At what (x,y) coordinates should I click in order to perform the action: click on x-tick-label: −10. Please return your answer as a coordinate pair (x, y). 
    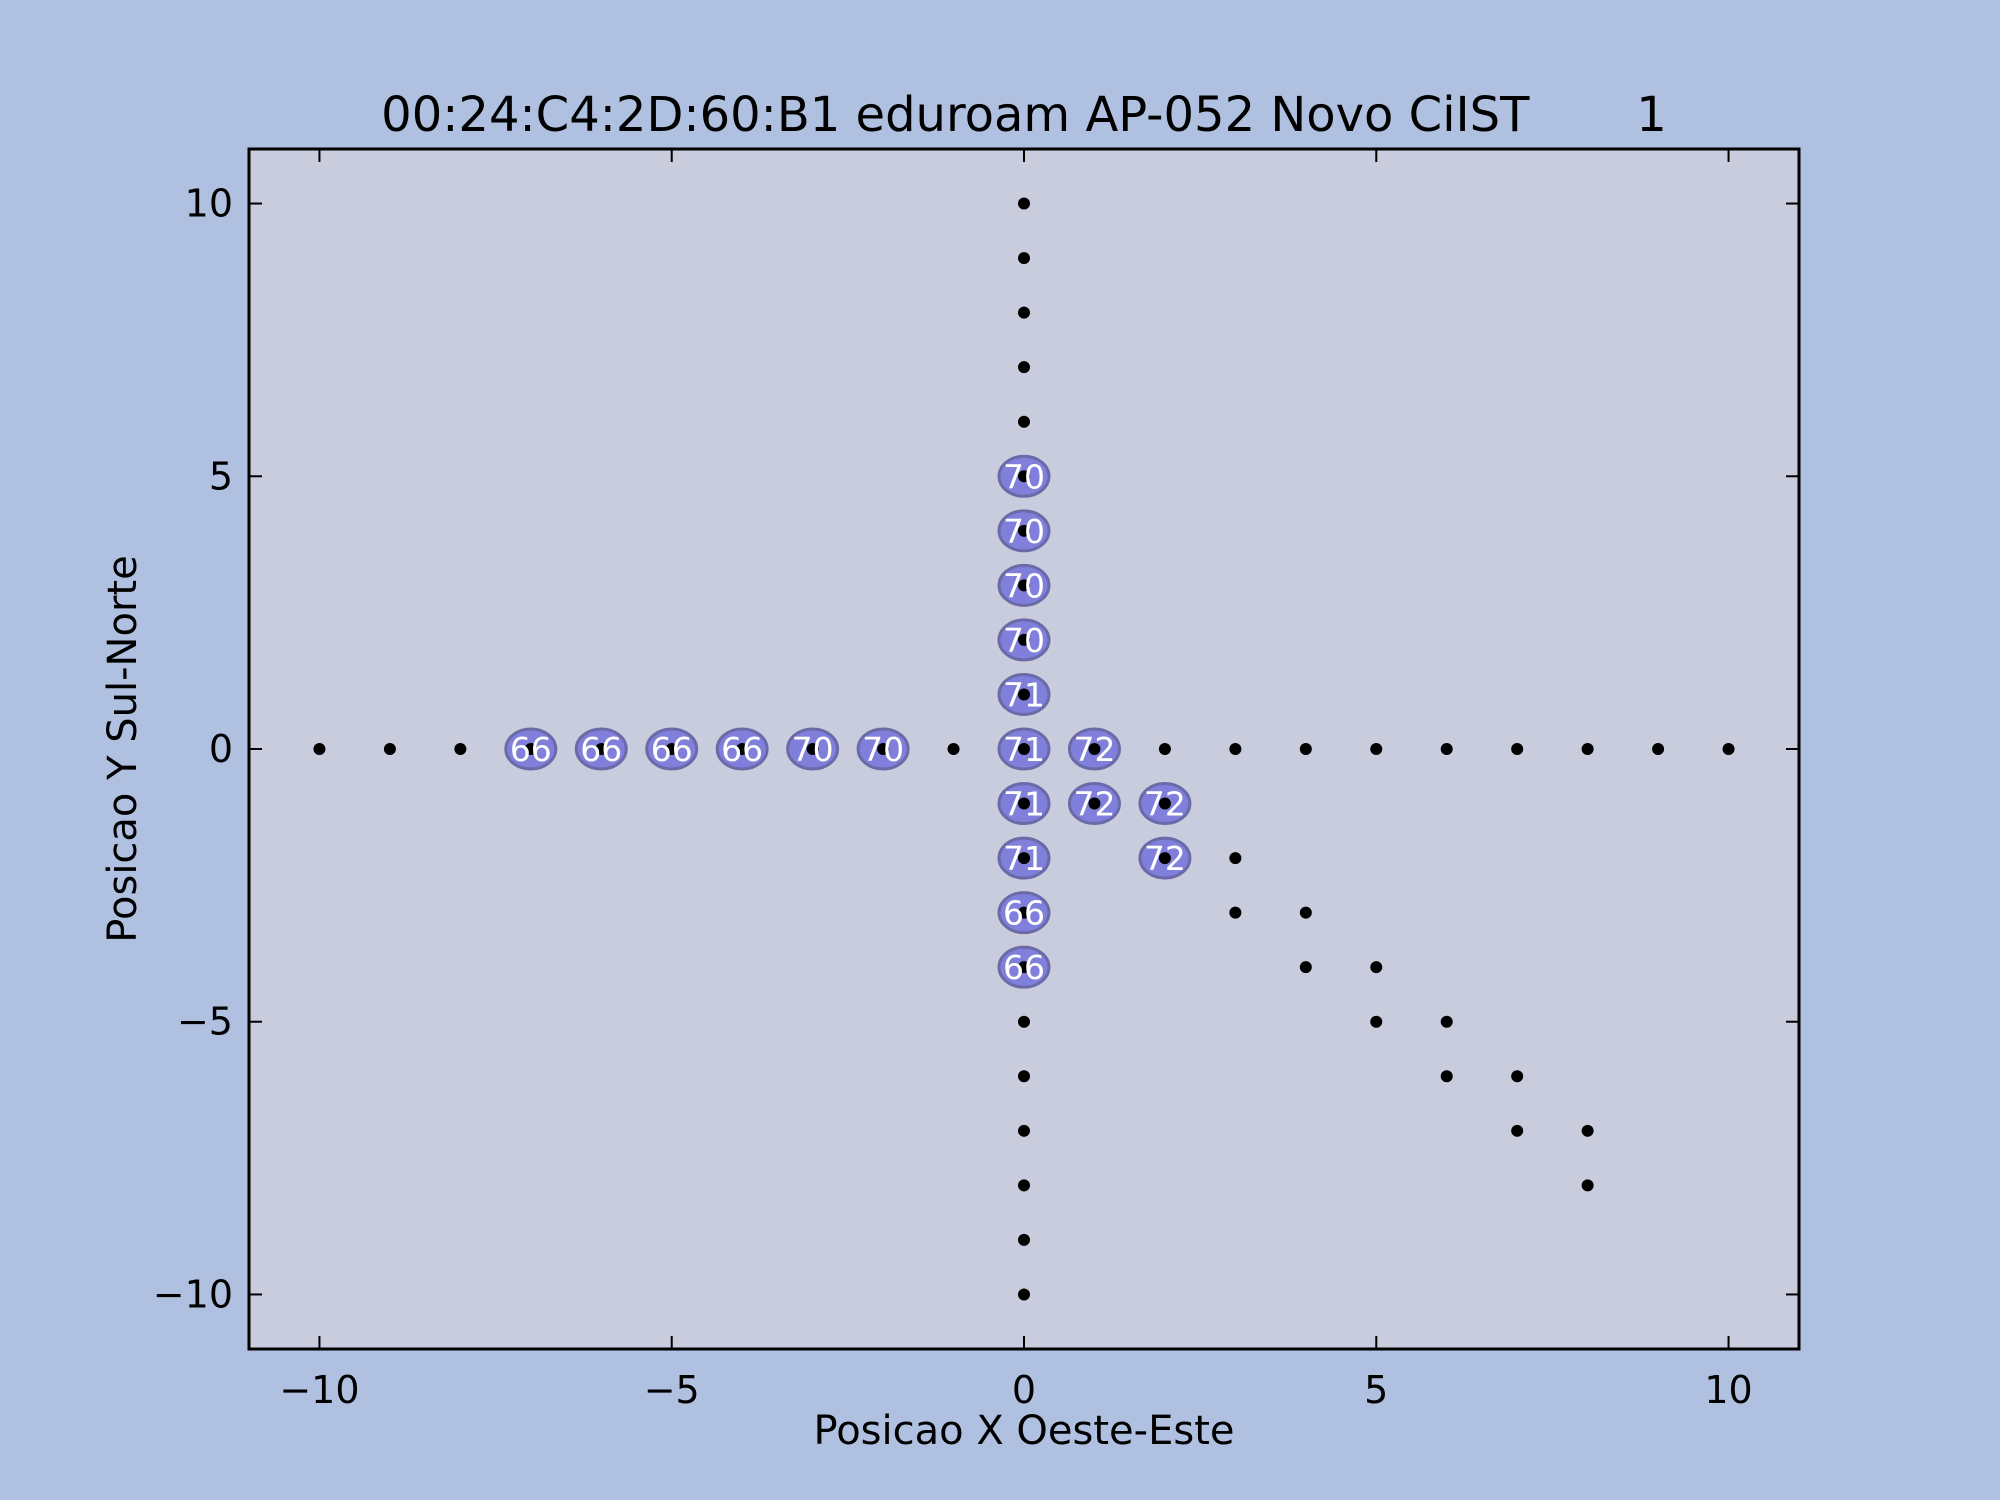
    Looking at the image, I should click on (319, 1390).